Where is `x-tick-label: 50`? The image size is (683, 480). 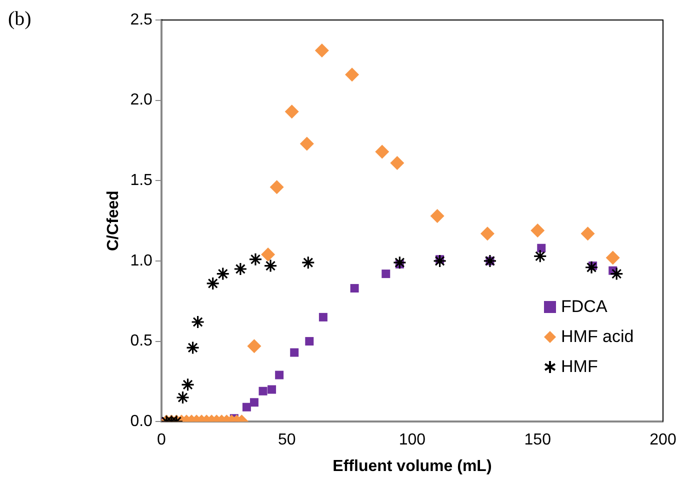
x-tick-label: 50 is located at coordinates (287, 440).